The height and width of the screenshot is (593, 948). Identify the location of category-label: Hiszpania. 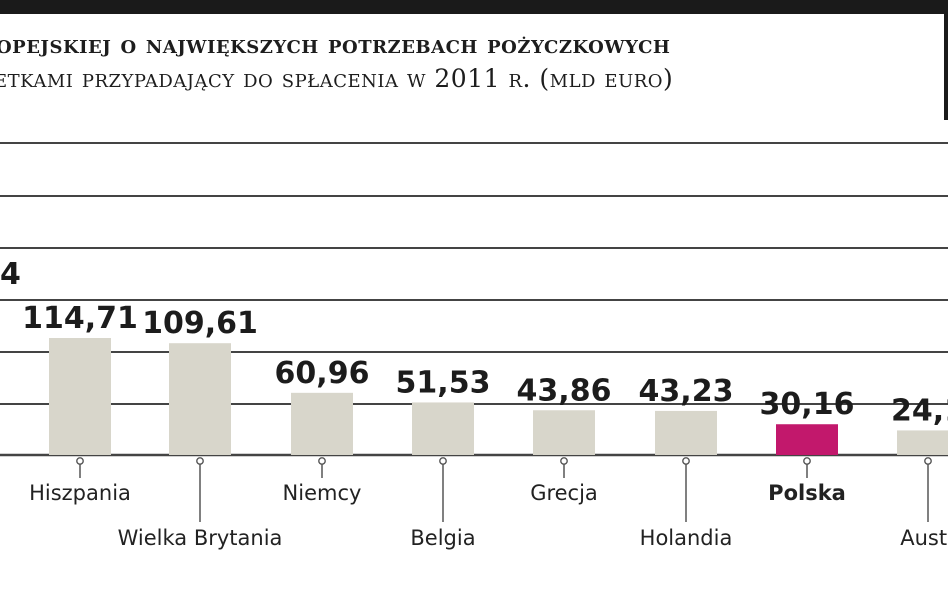
(80, 493).